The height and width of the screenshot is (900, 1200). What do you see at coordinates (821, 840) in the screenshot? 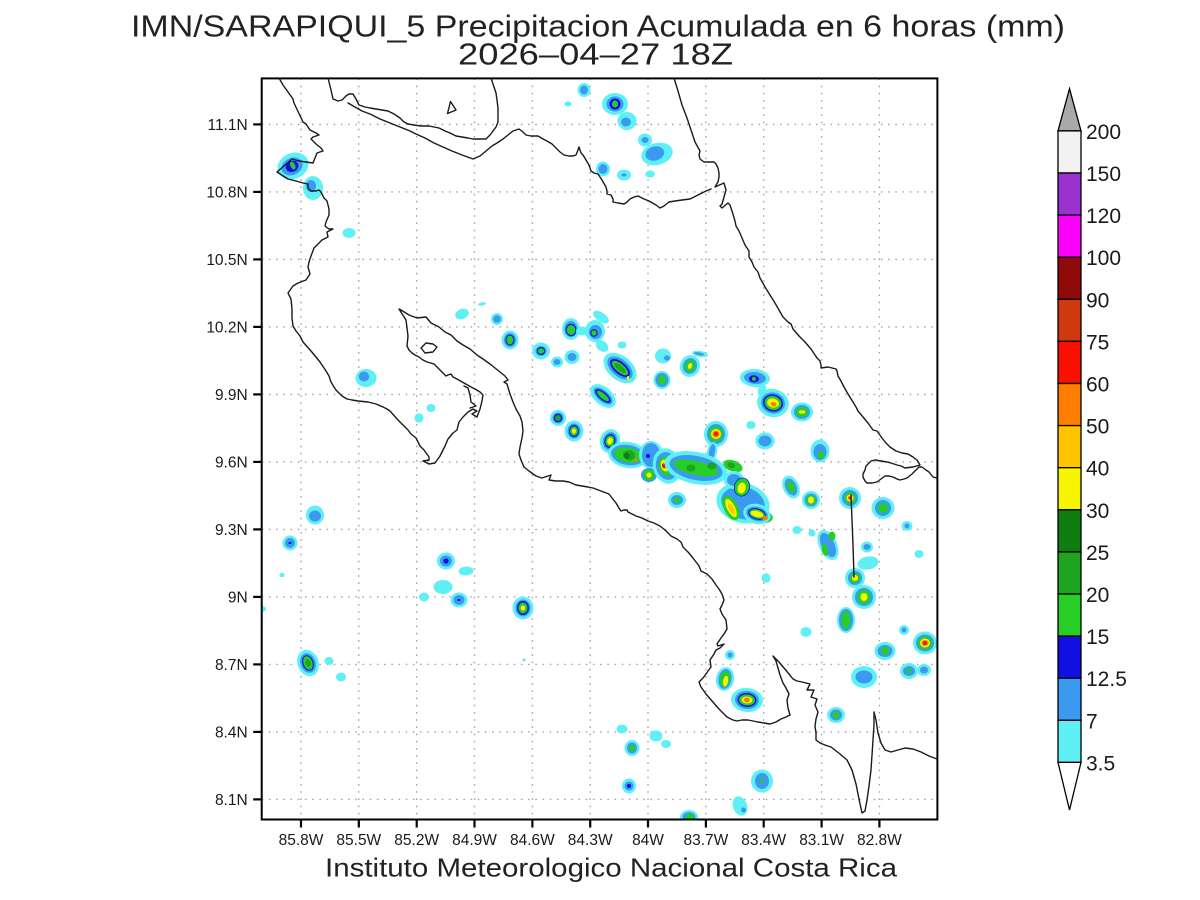
I see `svg-text: 83.1W` at bounding box center [821, 840].